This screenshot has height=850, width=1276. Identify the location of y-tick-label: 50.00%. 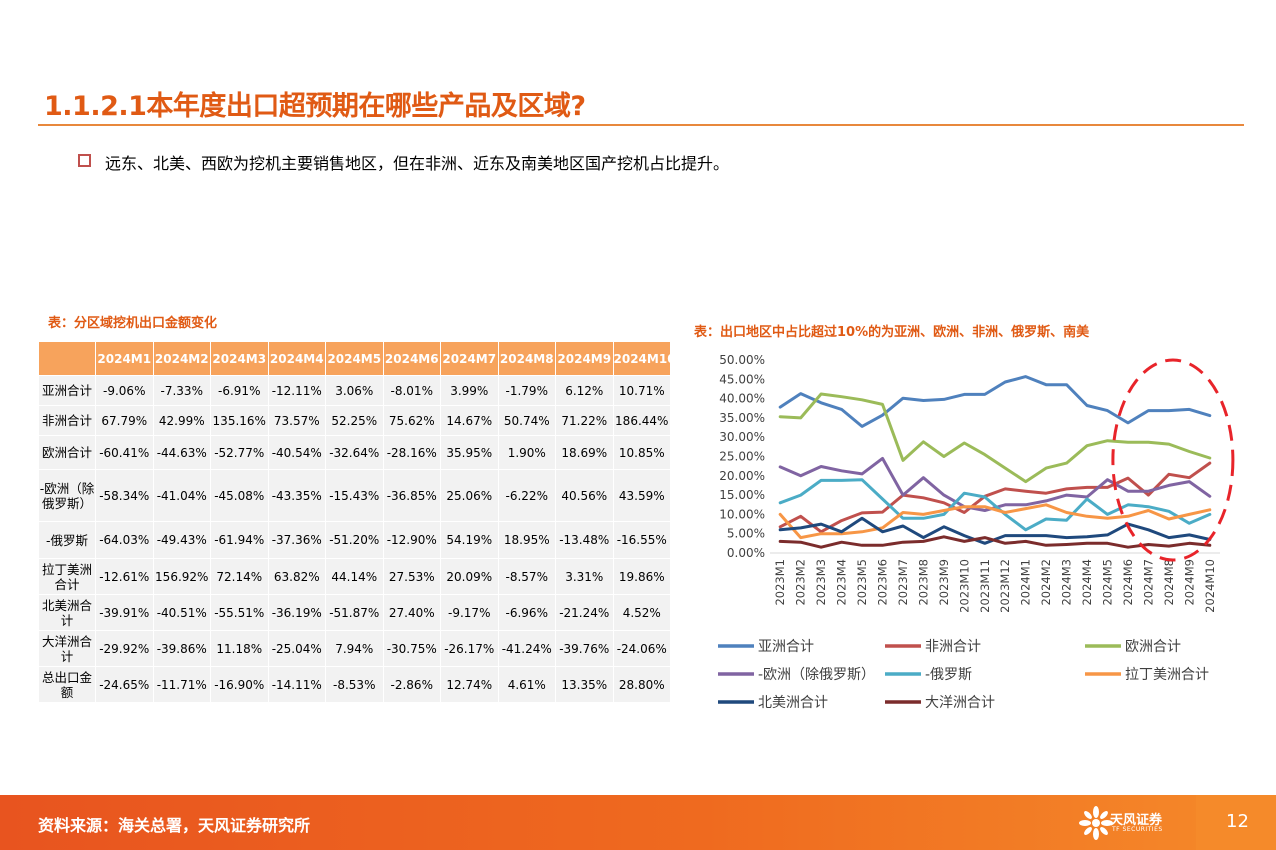
(742, 360).